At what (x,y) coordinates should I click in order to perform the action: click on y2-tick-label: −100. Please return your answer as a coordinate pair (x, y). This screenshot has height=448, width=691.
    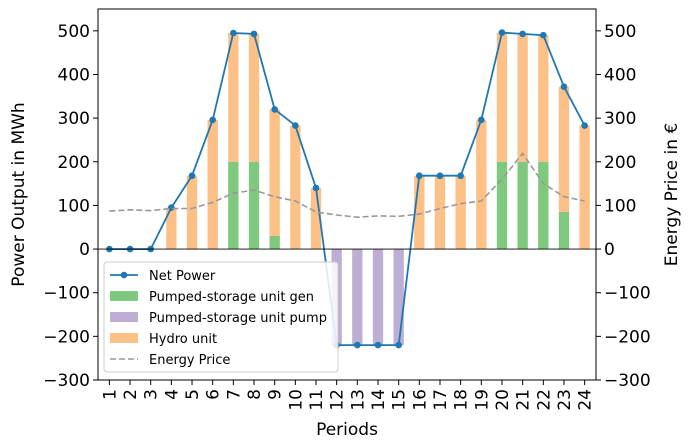
    Looking at the image, I should click on (627, 294).